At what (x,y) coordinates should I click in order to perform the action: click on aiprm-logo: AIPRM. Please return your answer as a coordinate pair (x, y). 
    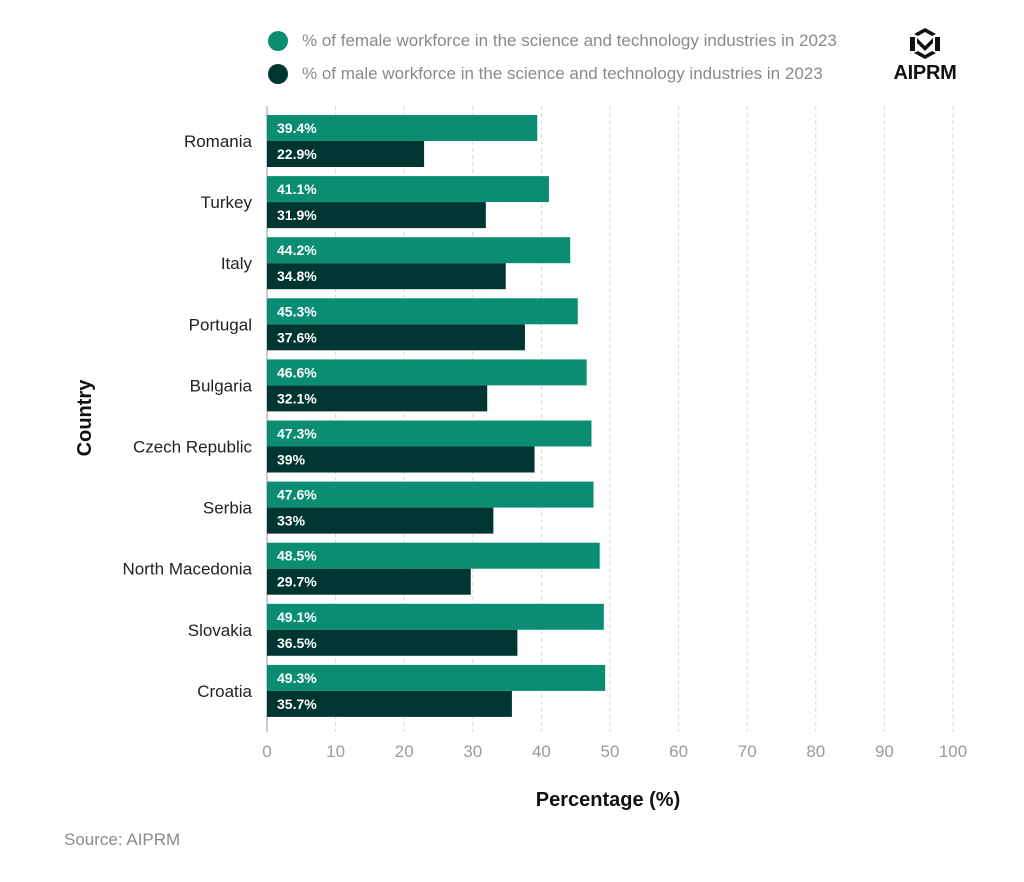
    Looking at the image, I should click on (928, 56).